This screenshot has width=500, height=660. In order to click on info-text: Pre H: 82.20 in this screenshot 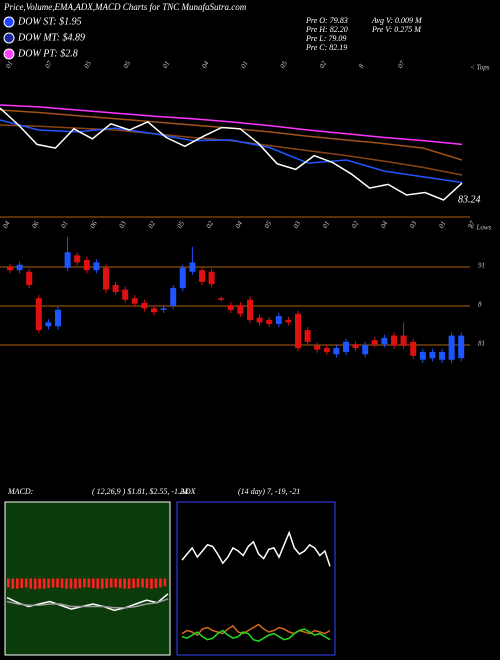, I will do `click(326, 29)`.